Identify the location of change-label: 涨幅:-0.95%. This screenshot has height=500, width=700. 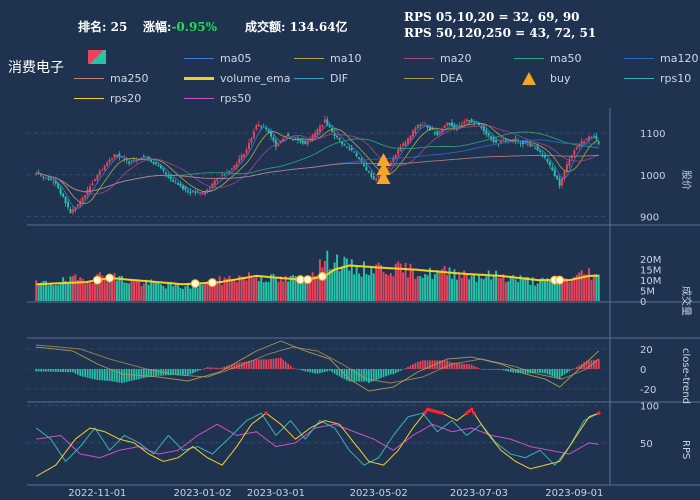
(180, 27).